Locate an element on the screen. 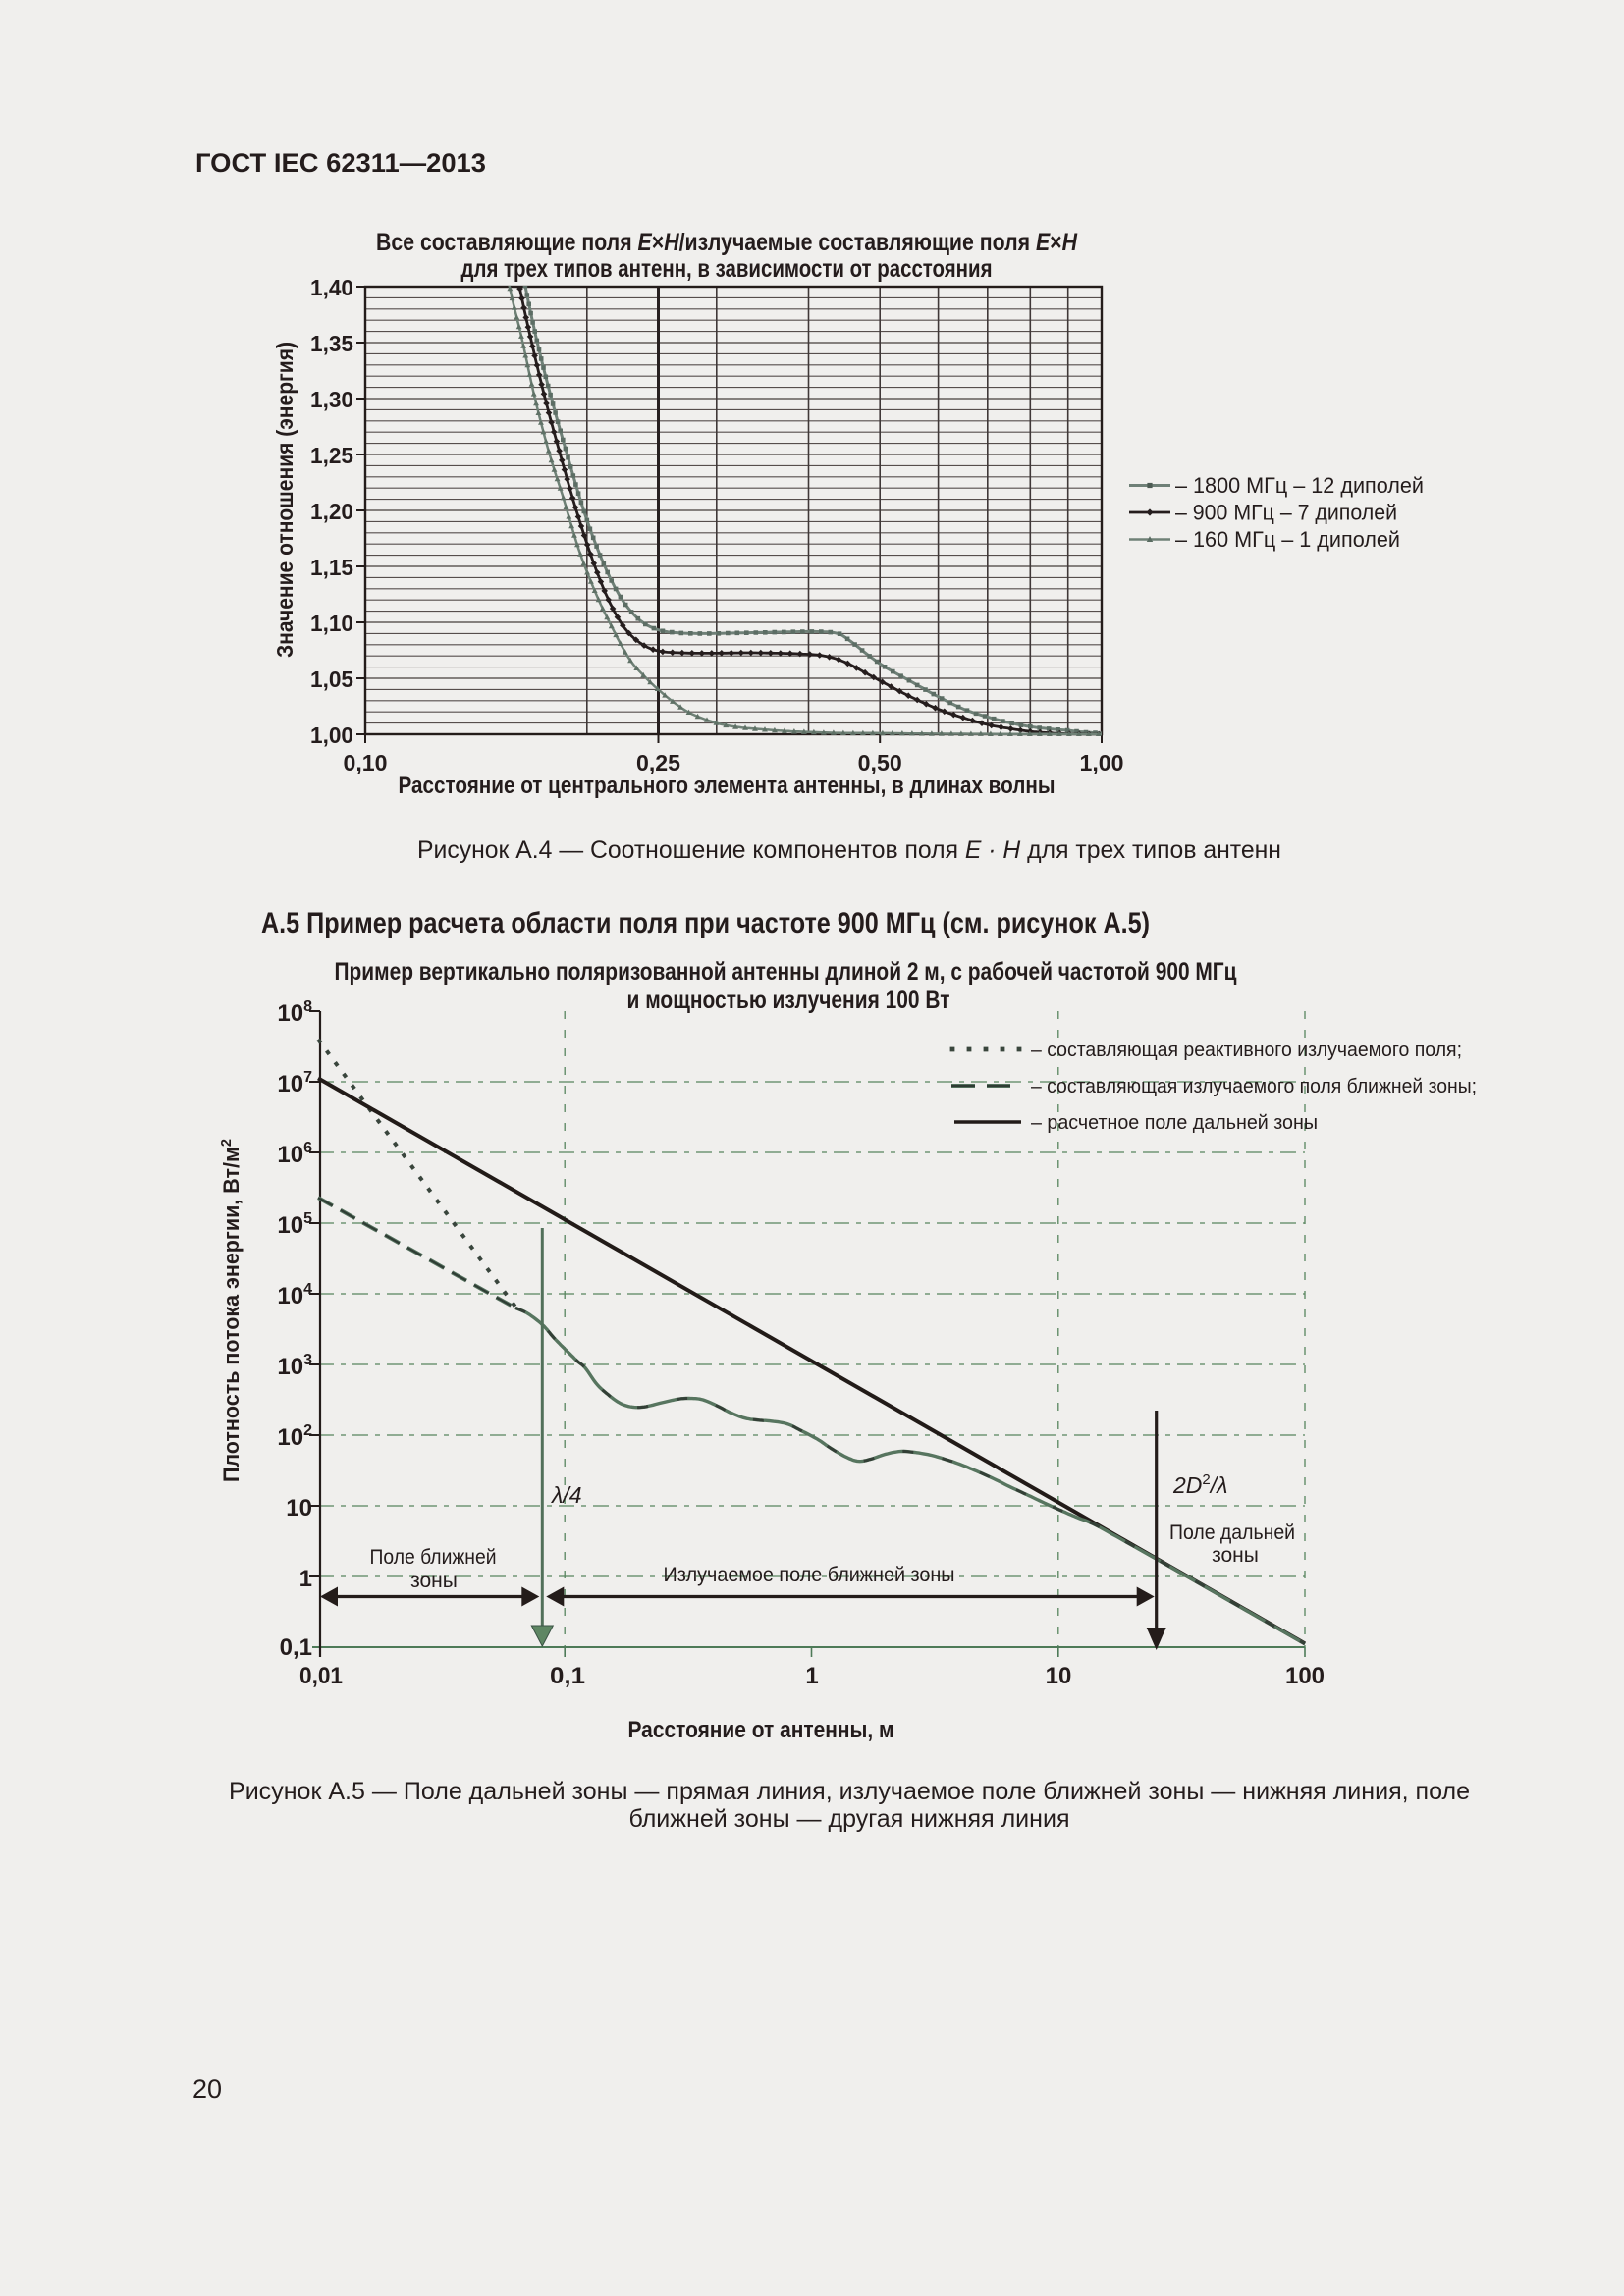 The height and width of the screenshot is (2296, 1624). svg-text: 1,15 is located at coordinates (331, 567).